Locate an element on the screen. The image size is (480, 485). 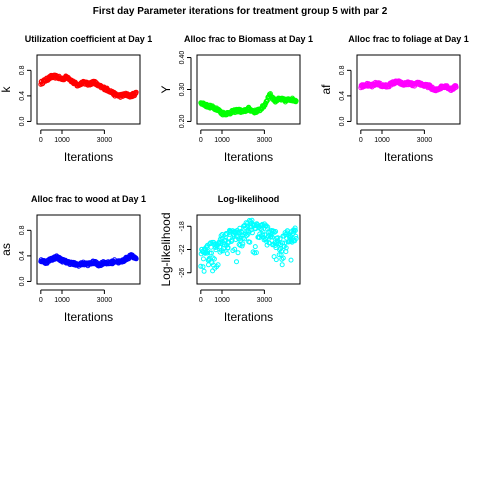
y-axis-label: Y is located at coordinates (166, 89).